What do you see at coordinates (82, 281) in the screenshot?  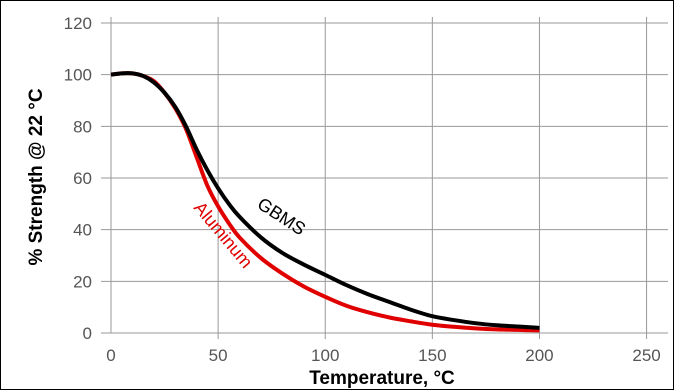 I see `y-tick-label: 20` at bounding box center [82, 281].